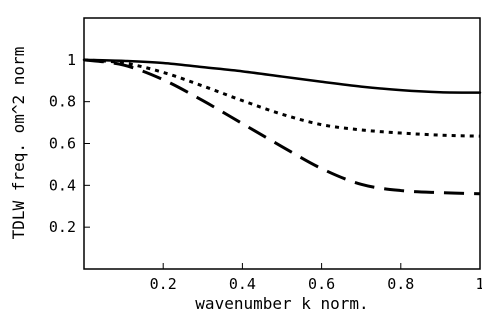 This screenshot has width=482, height=322. I want to click on y-tick-label: 0.4, so click(62, 185).